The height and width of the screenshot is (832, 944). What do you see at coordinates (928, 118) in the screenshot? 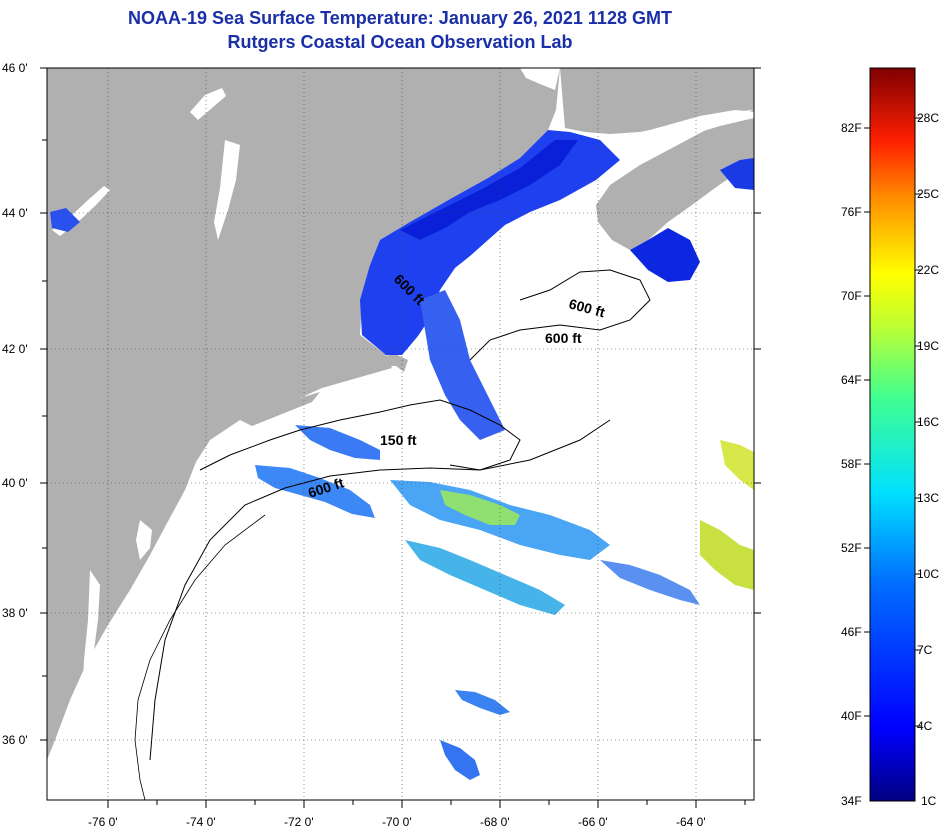
I see `colorbar-c-label: 28C` at bounding box center [928, 118].